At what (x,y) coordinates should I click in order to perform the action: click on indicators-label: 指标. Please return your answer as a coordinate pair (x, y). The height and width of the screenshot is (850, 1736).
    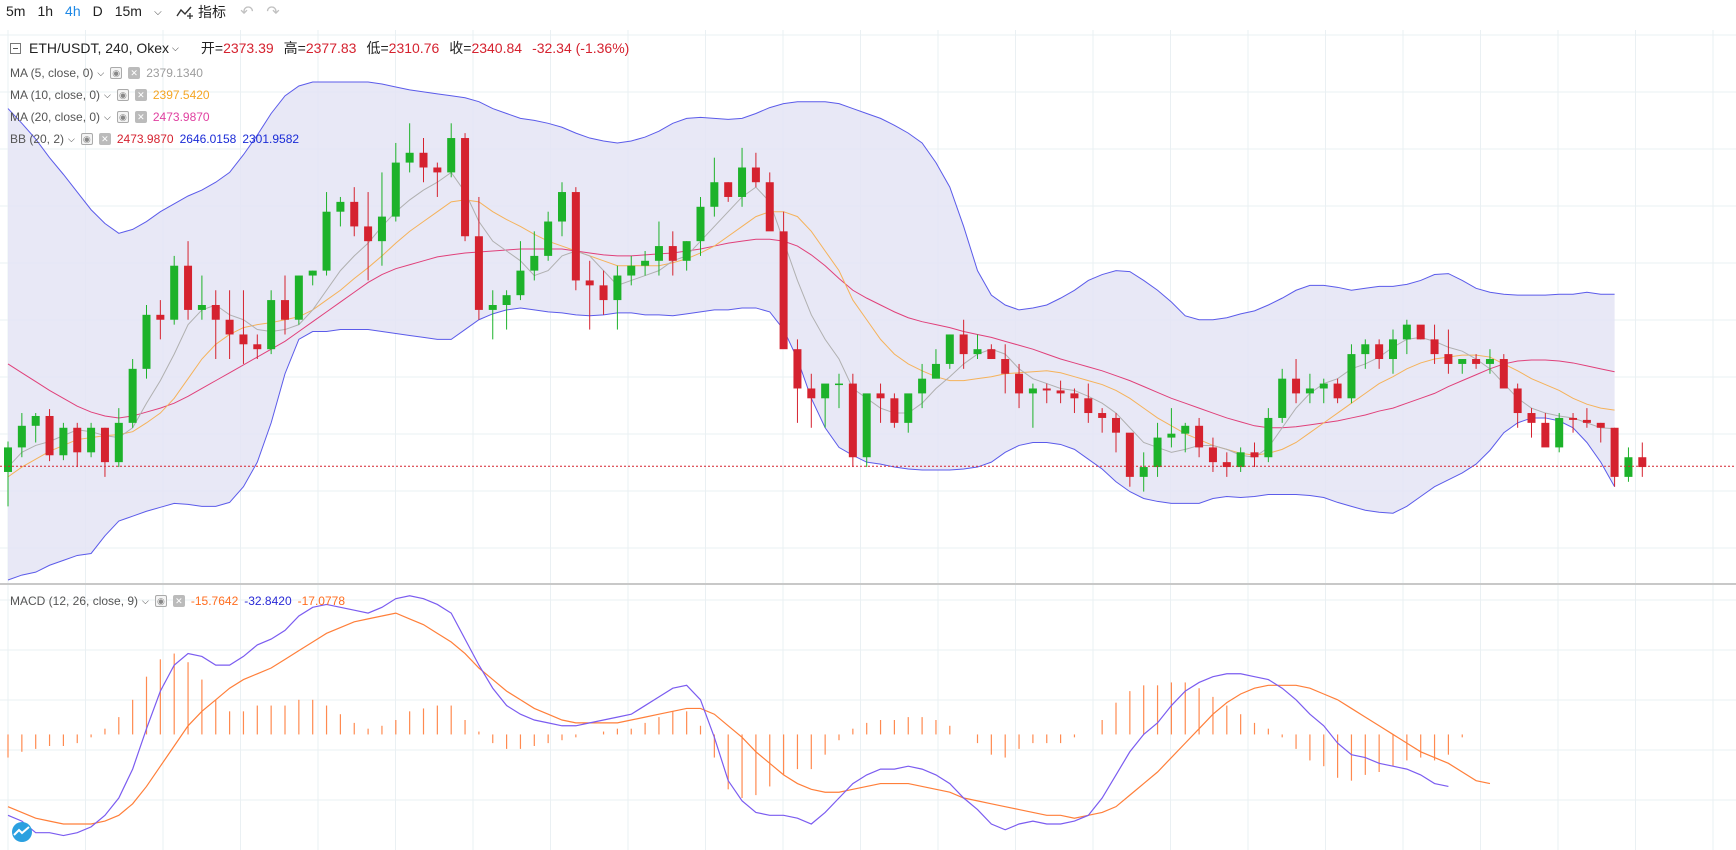
    Looking at the image, I should click on (211, 12).